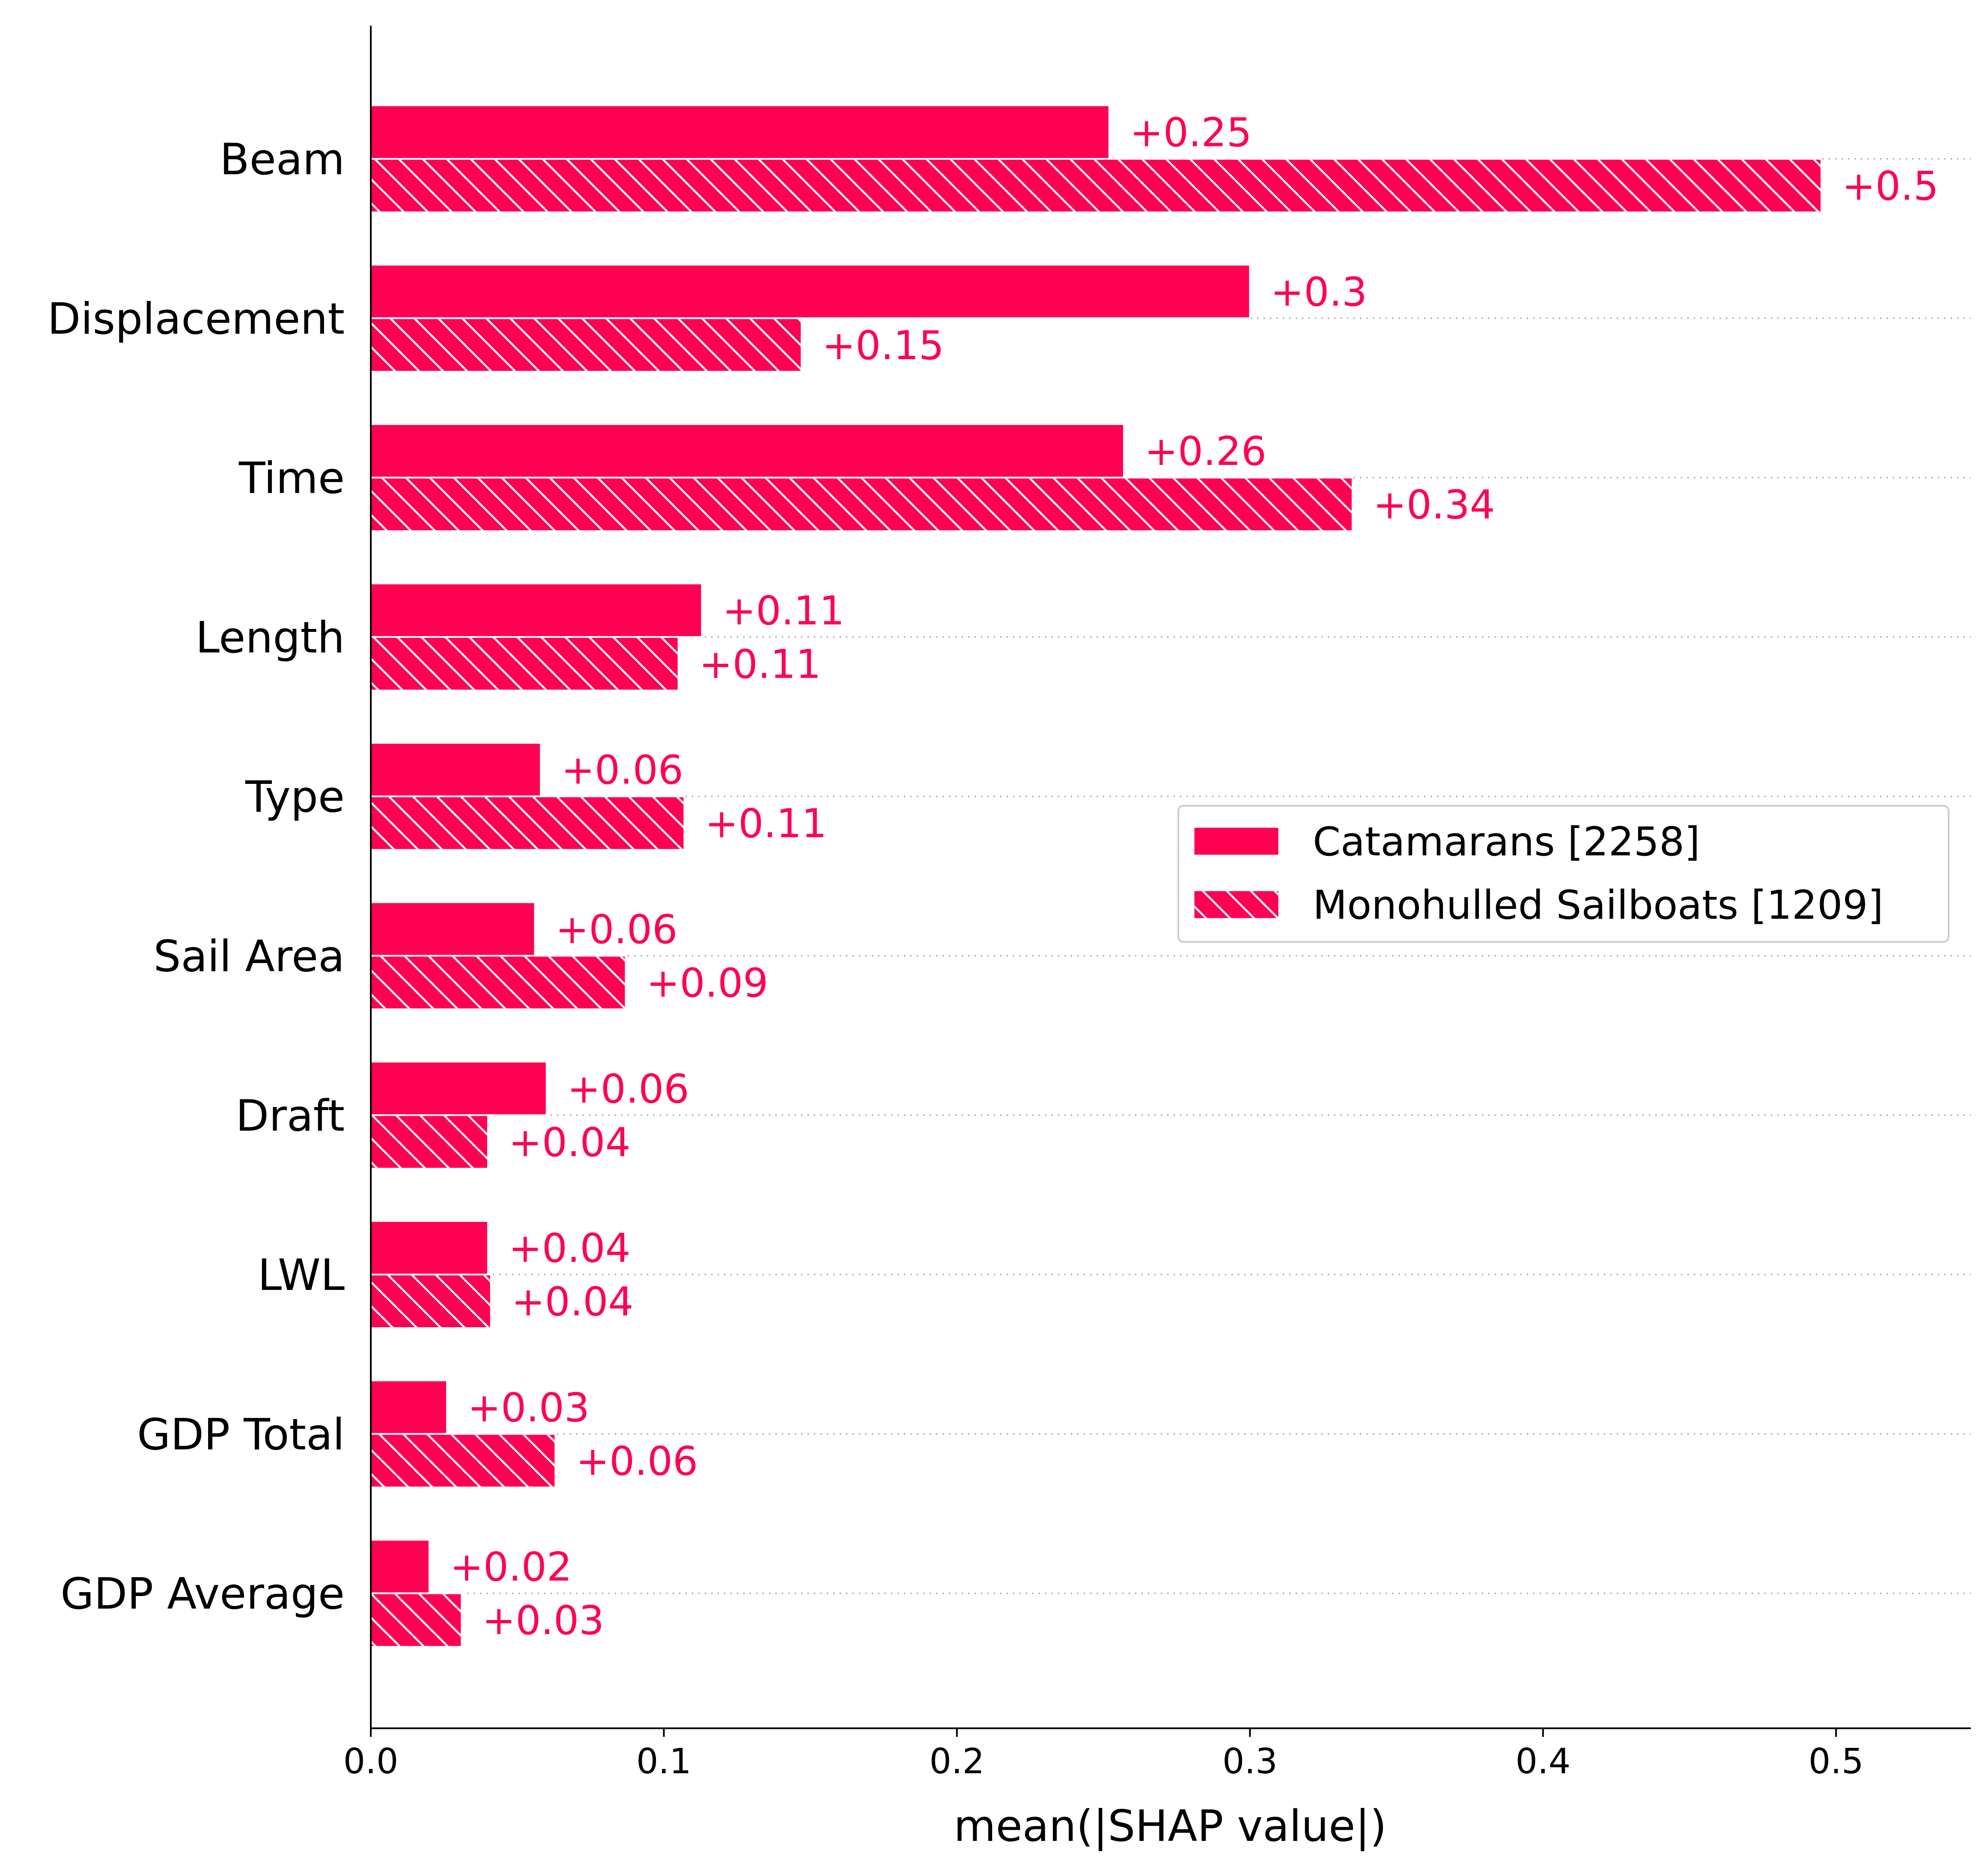 The width and height of the screenshot is (1988, 1870). I want to click on y-tick-label: GDP Total, so click(241, 1434).